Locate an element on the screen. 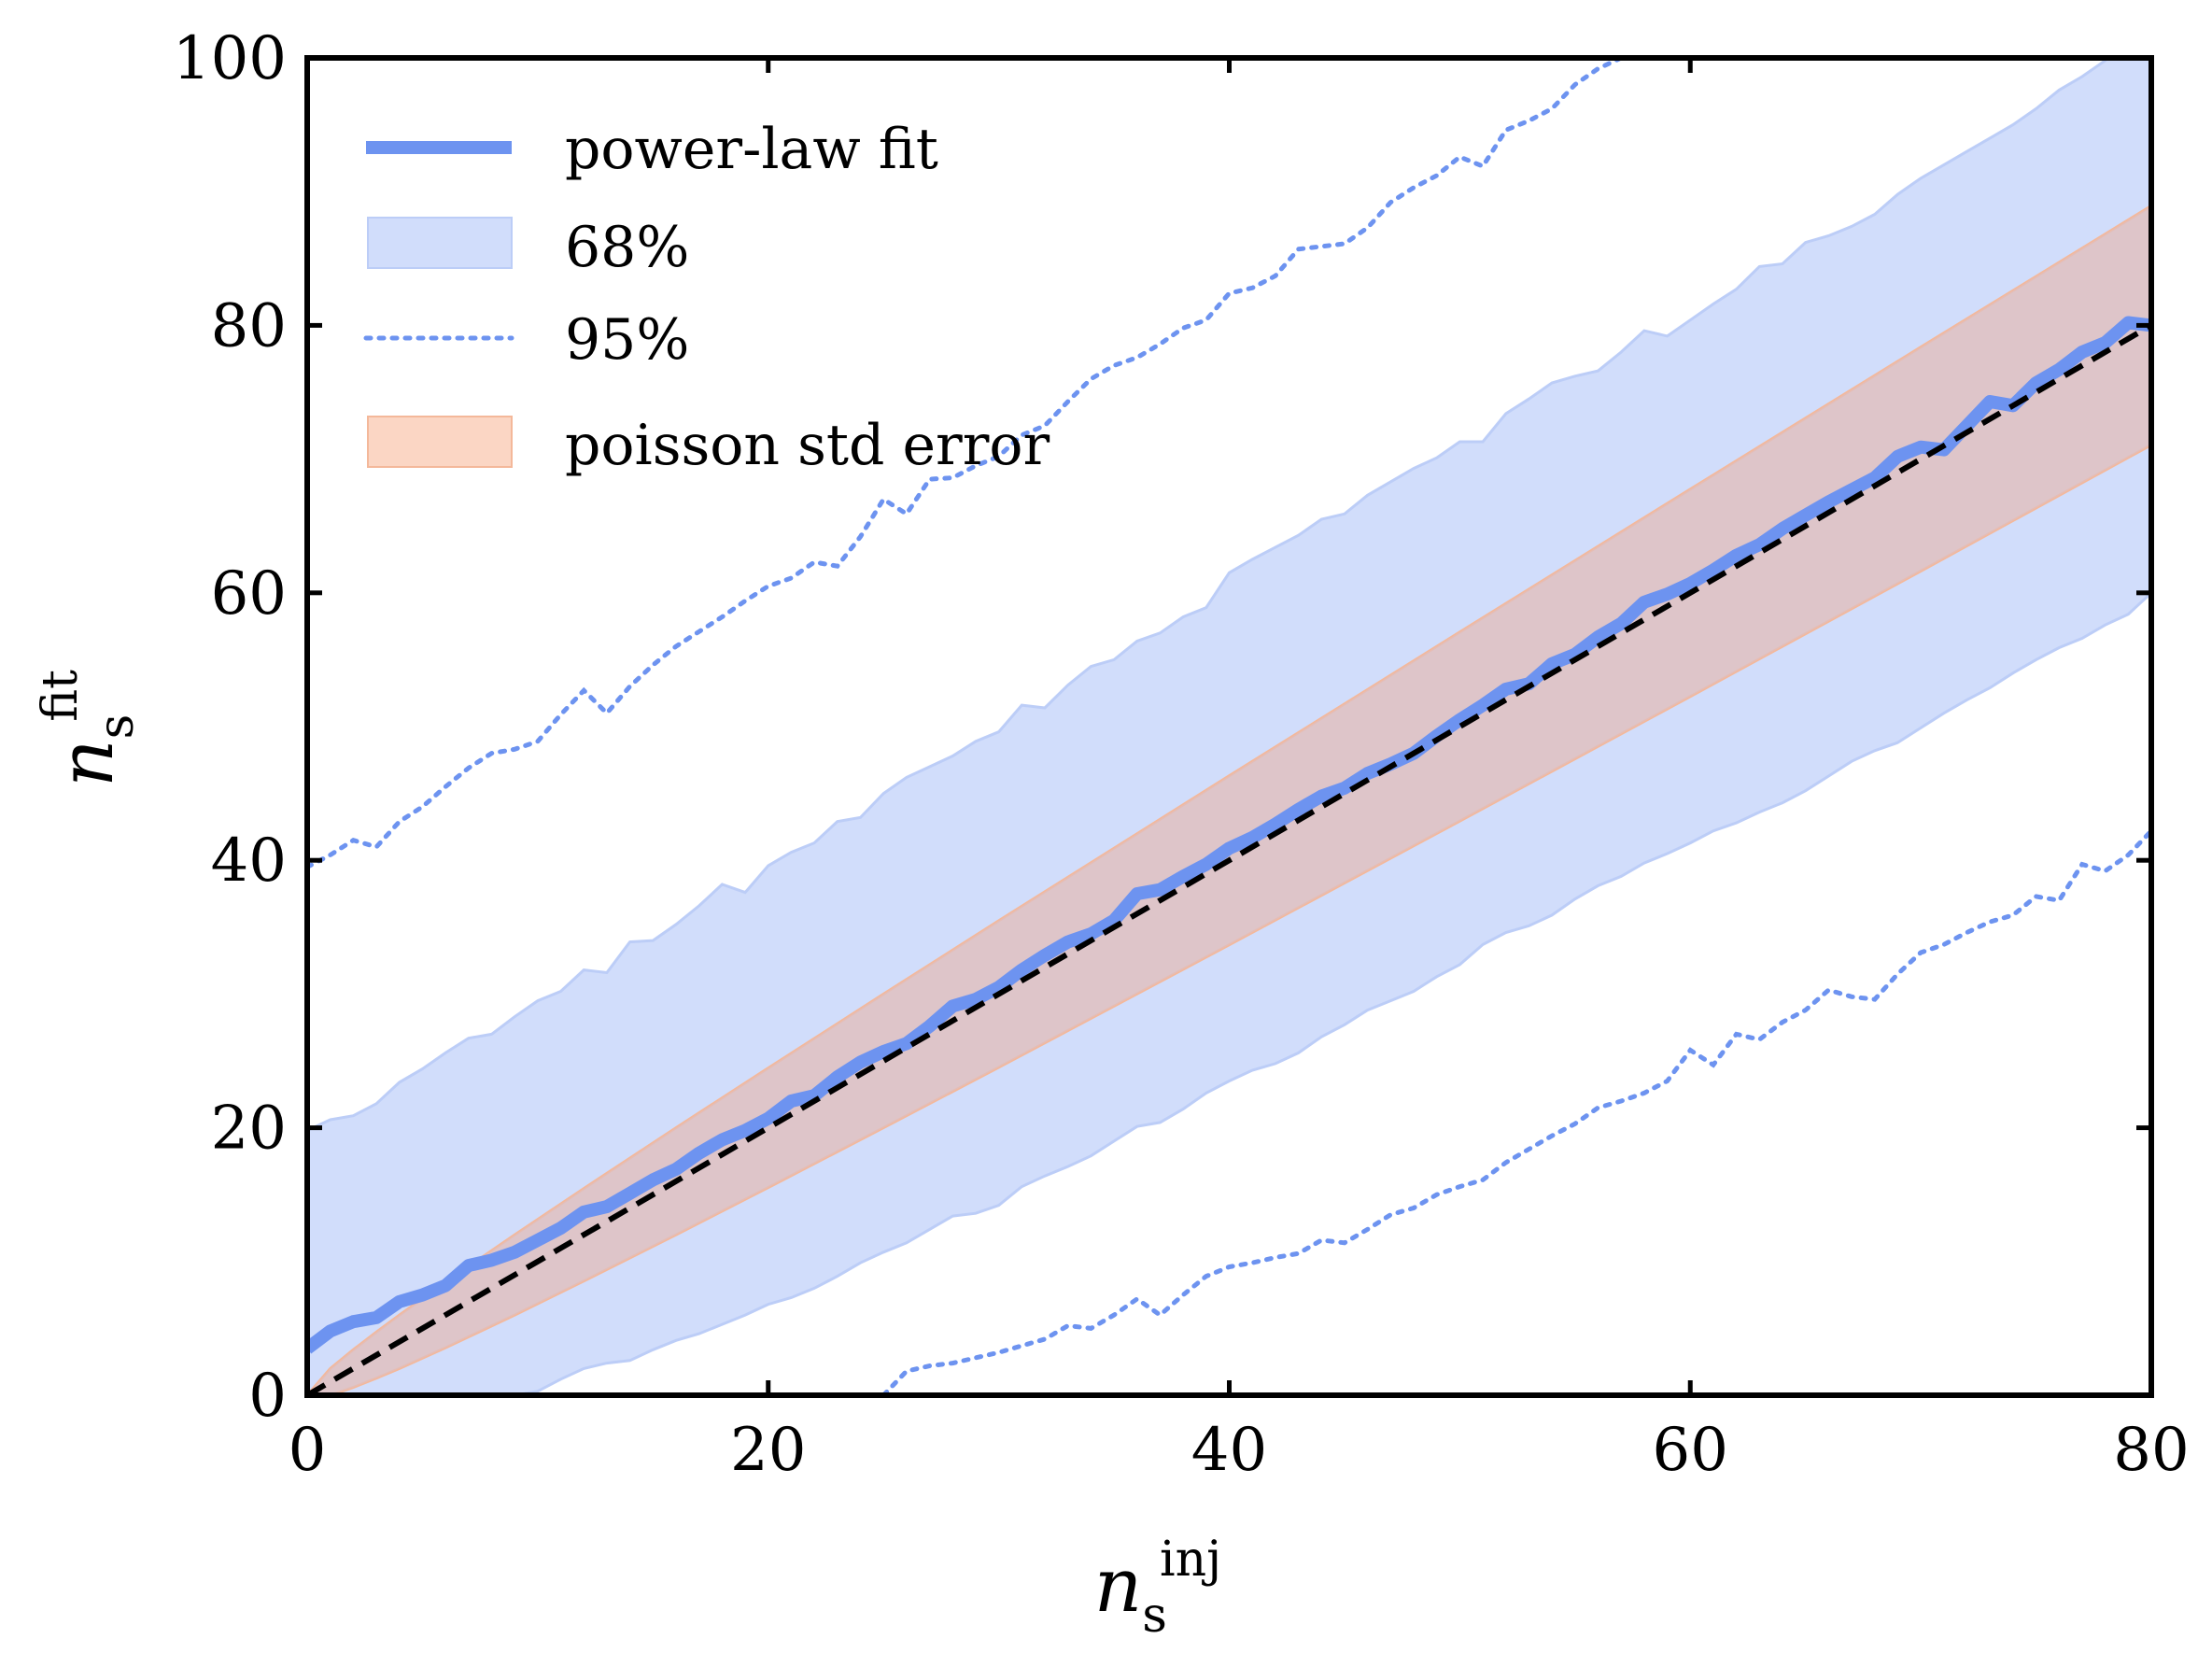 This screenshot has height=1653, width=2212. y-axis-label-sup: fit is located at coordinates (61, 696).